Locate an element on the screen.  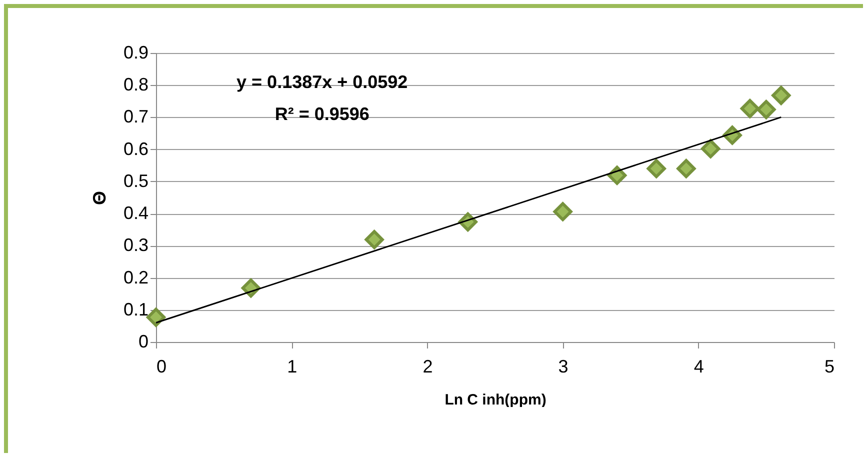
y-tick-label: 0.2 is located at coordinates (135, 277).